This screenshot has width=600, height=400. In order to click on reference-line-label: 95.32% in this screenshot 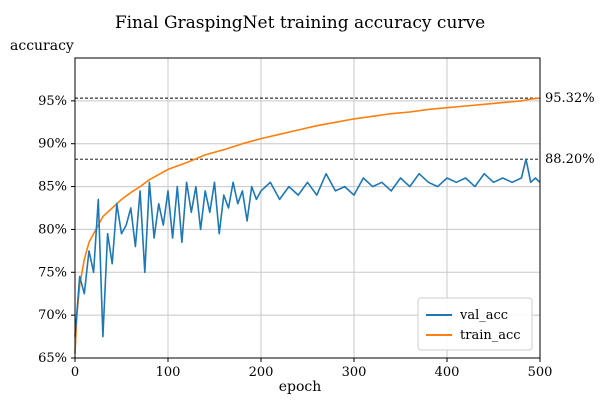, I will do `click(570, 98)`.